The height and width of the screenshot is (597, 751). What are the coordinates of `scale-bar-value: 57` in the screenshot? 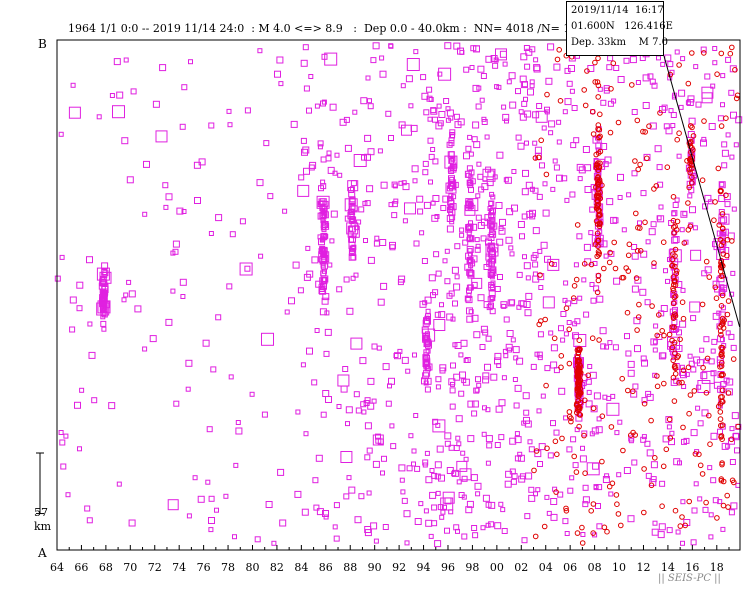 It's located at (41, 512).